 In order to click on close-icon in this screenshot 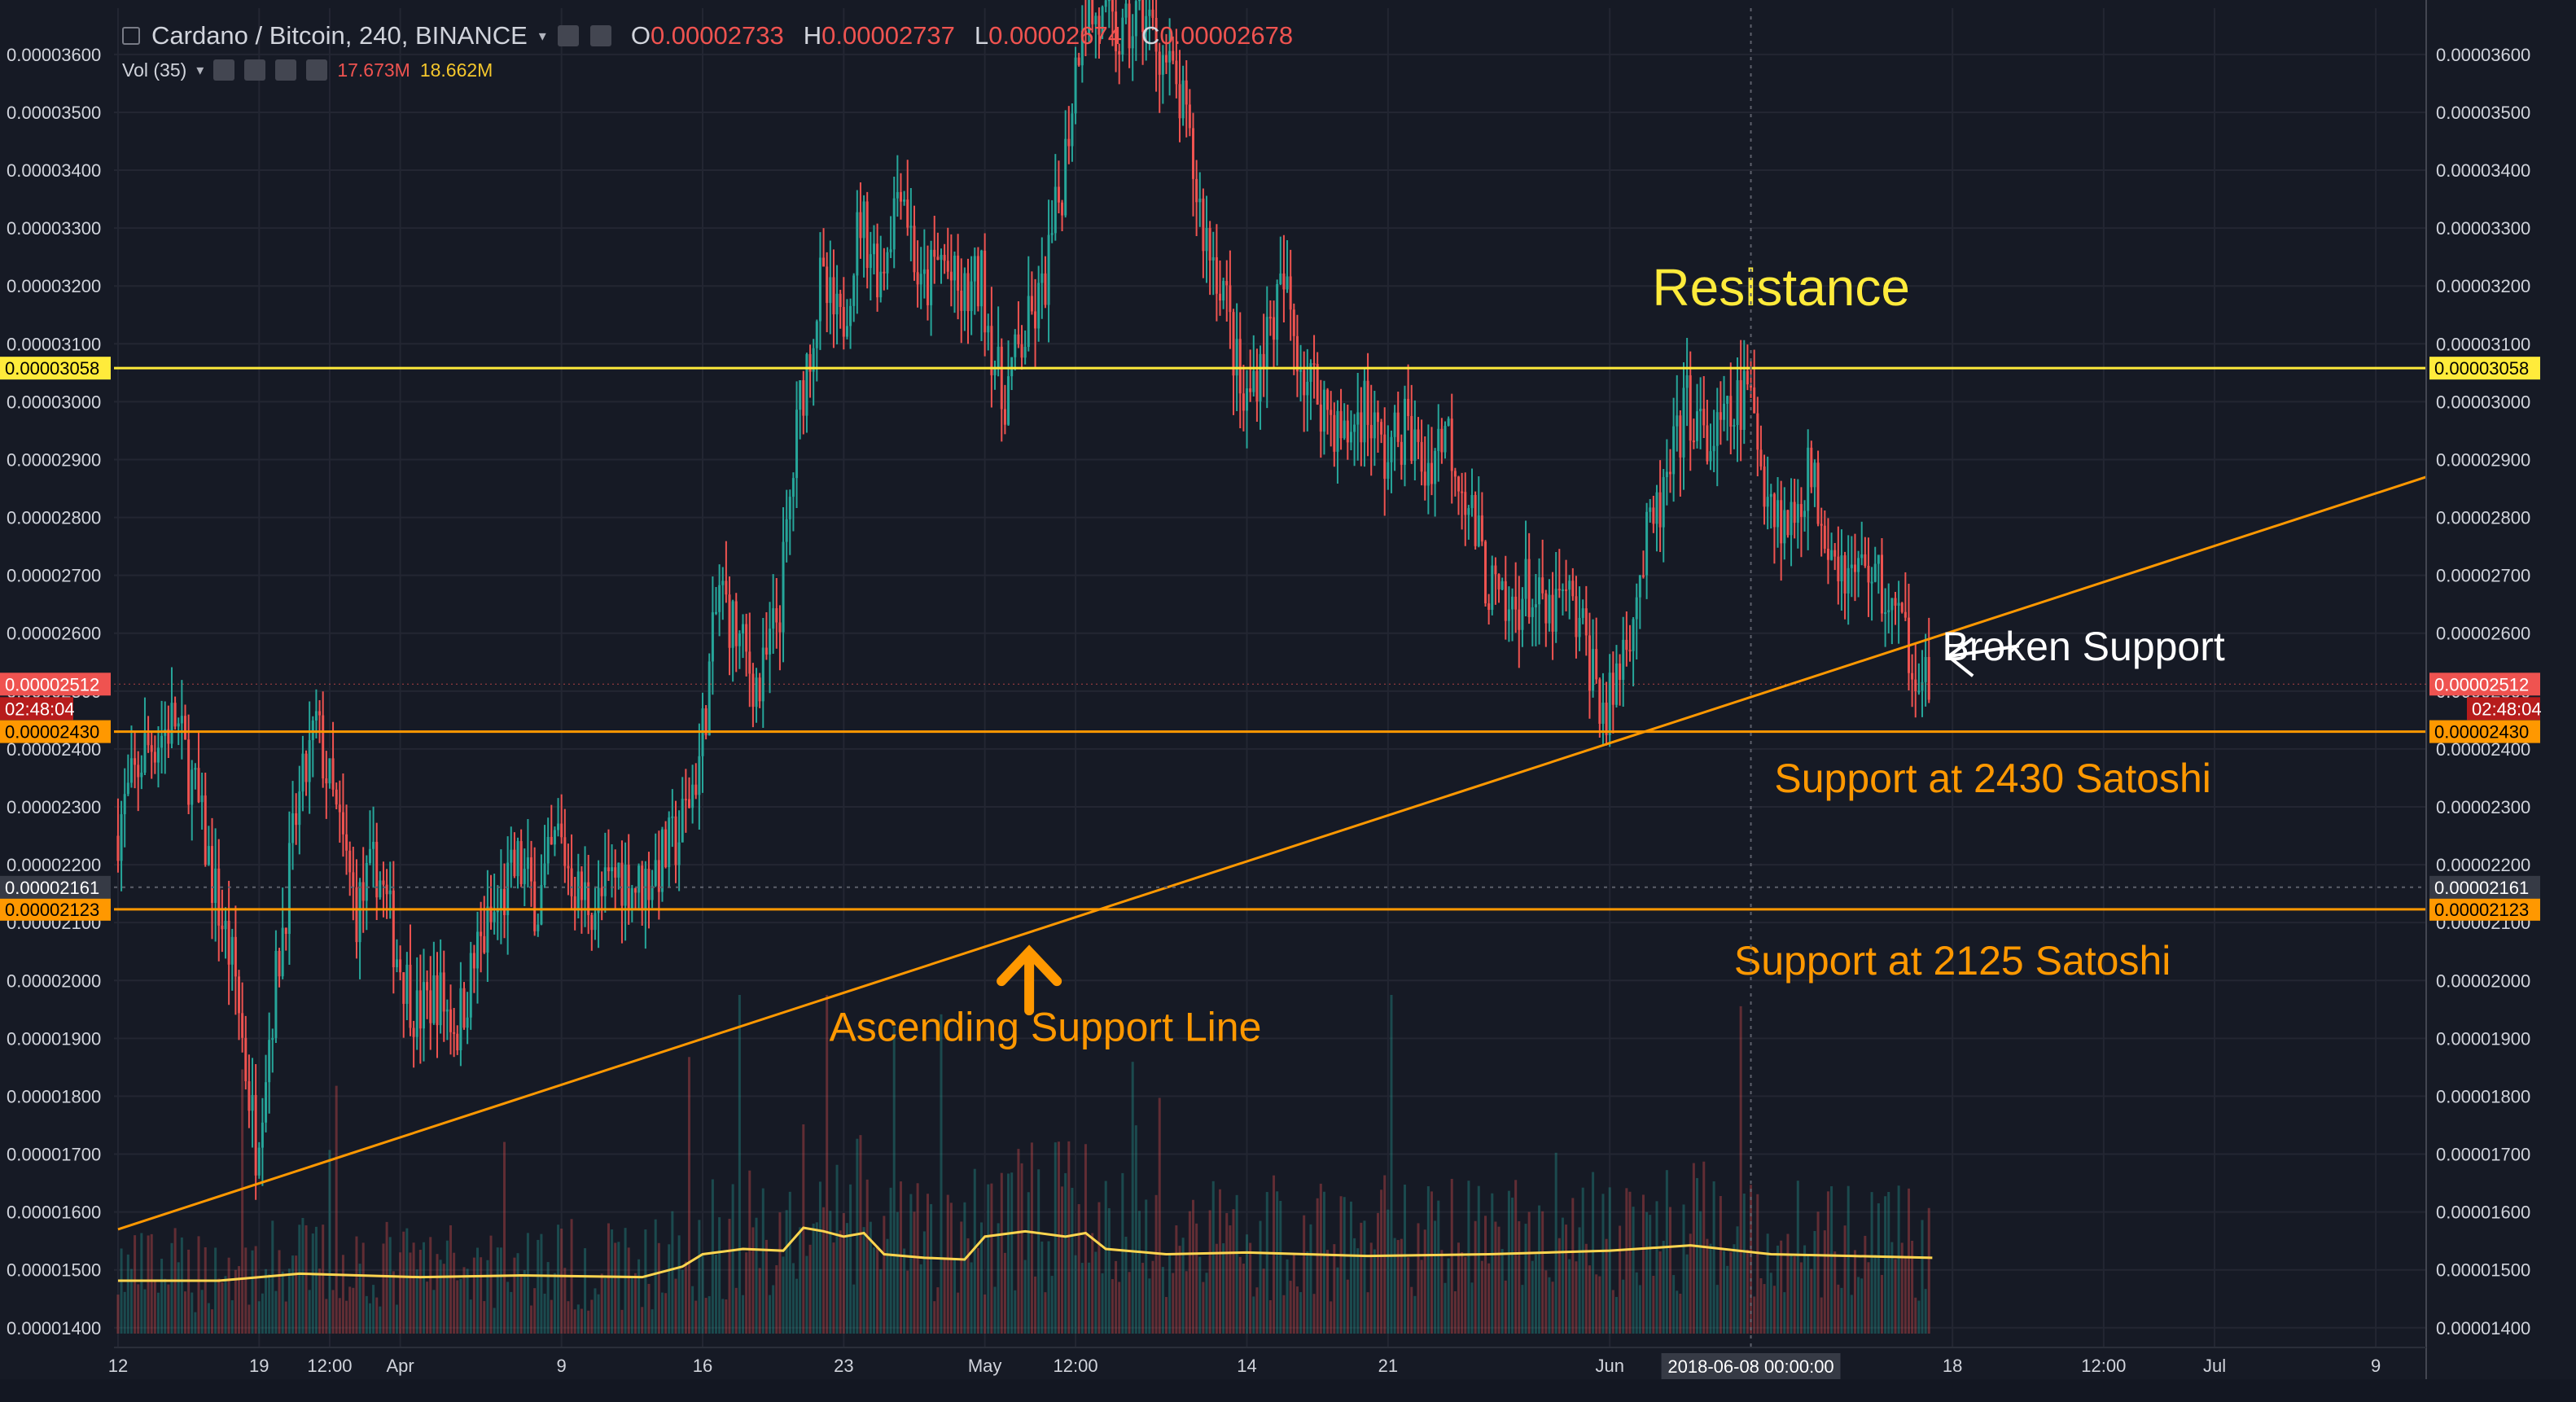, I will do `click(317, 70)`.